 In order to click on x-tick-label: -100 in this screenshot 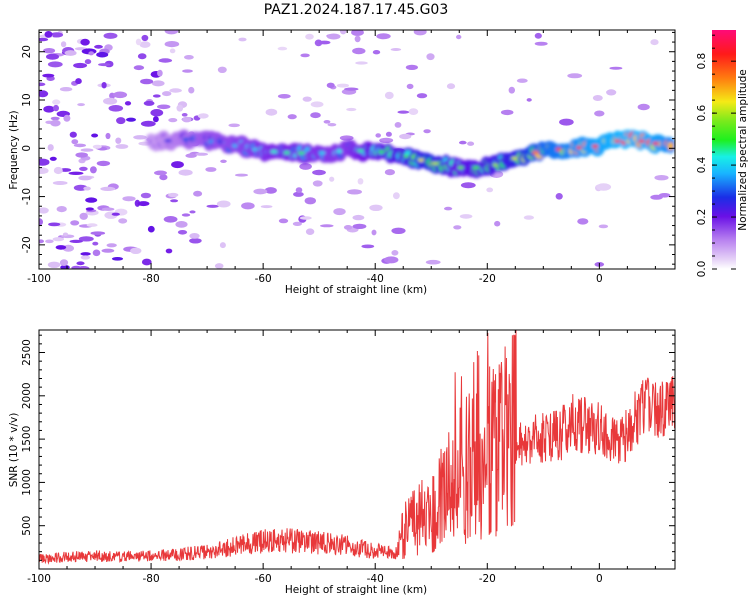, I will do `click(39, 579)`.